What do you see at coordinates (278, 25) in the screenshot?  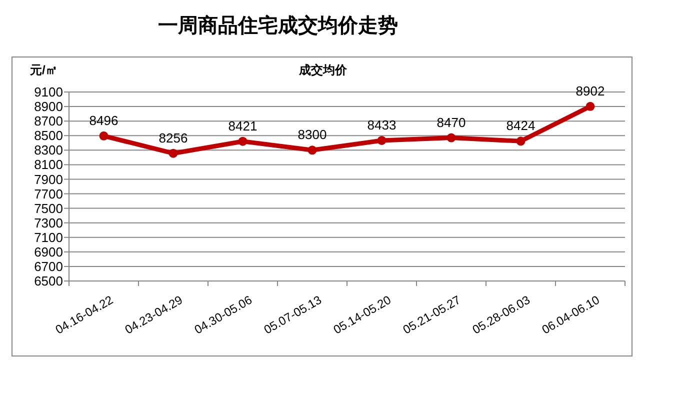 I see `chart-title: 一周商品住宅成交均价走势` at bounding box center [278, 25].